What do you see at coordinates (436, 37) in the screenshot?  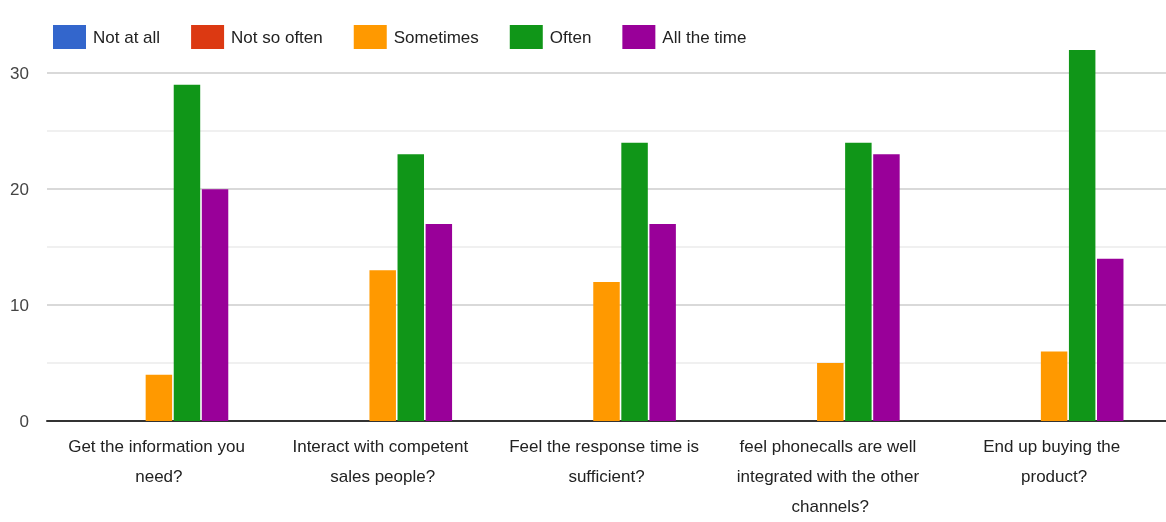 I see `legend-label: Sometimes` at bounding box center [436, 37].